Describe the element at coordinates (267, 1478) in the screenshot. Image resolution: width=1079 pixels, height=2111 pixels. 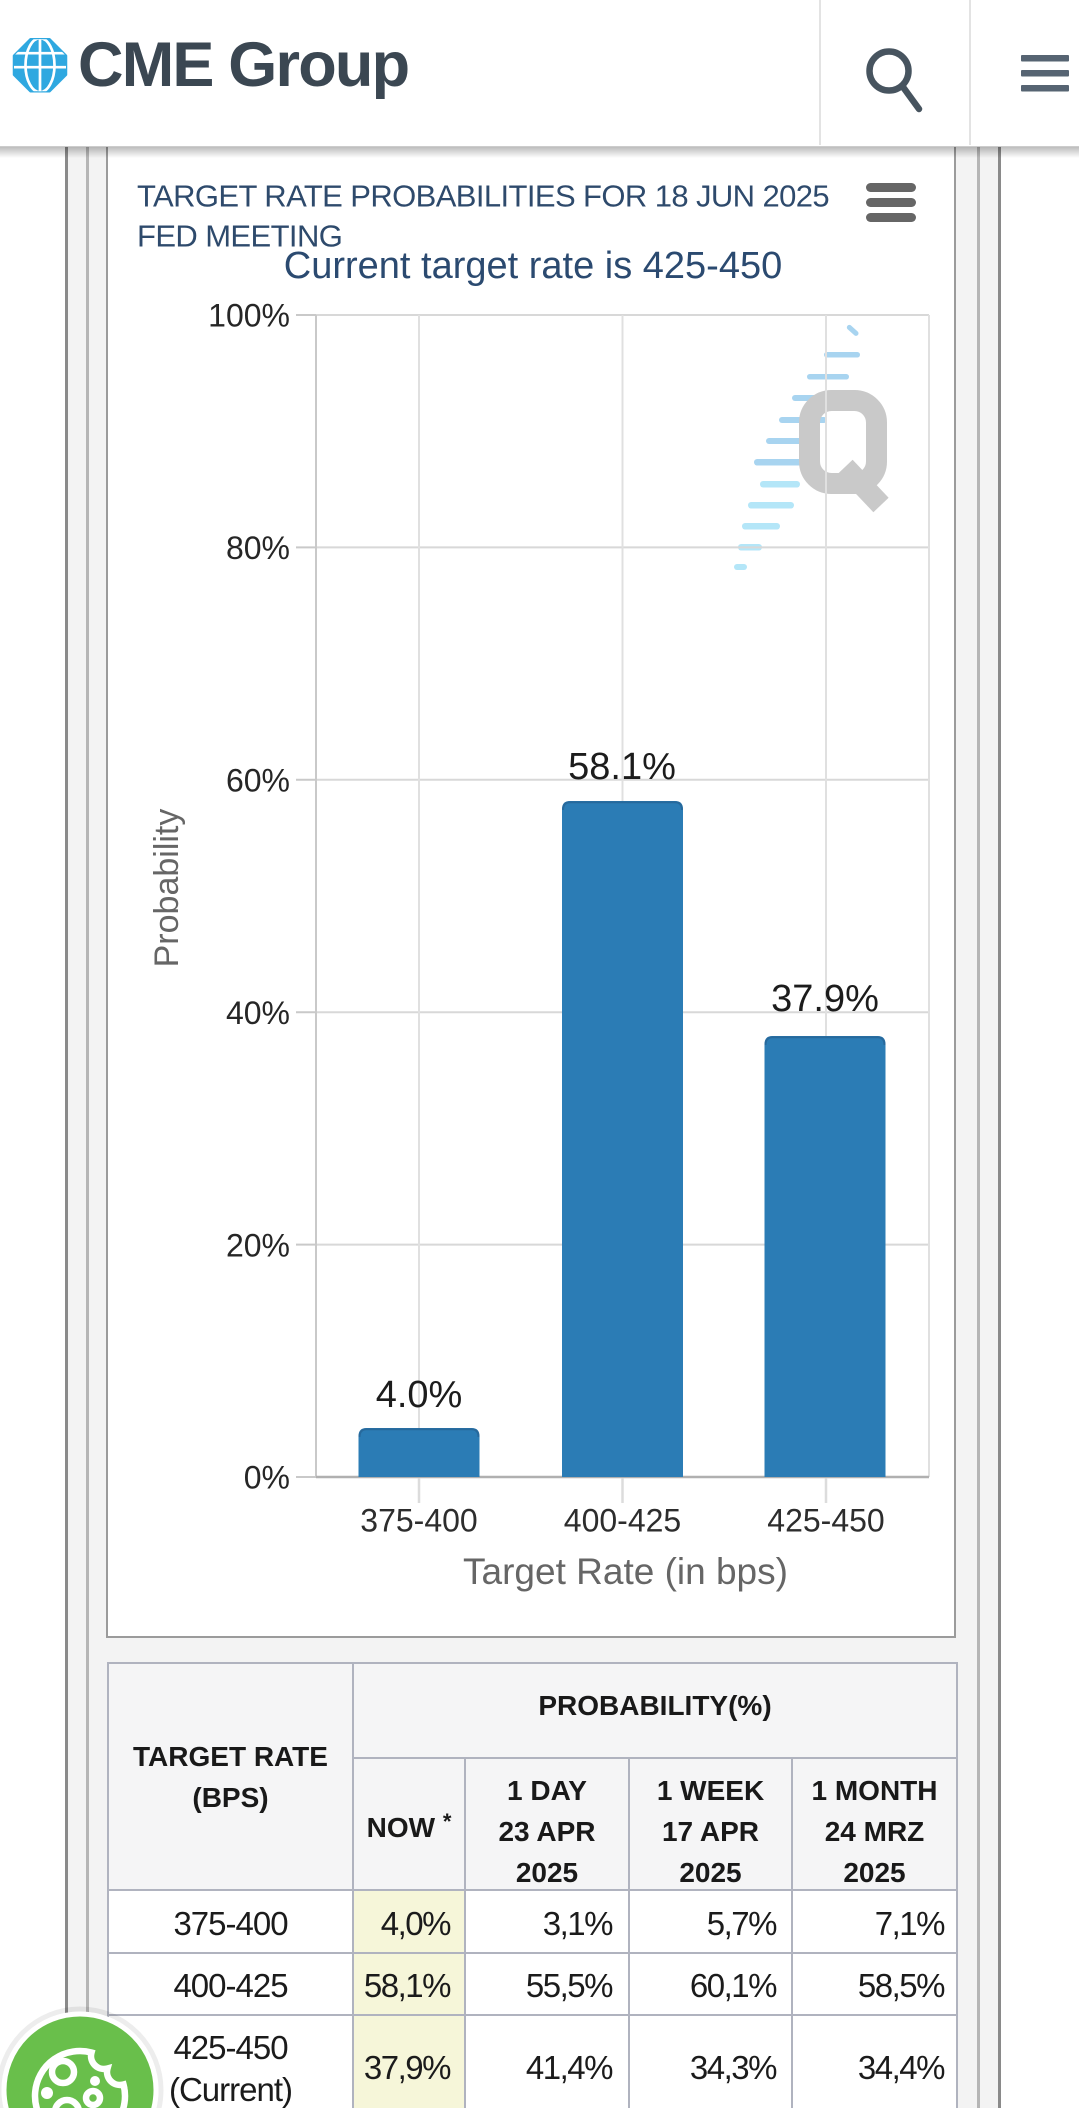
I see `svg-text: 0%` at that location.